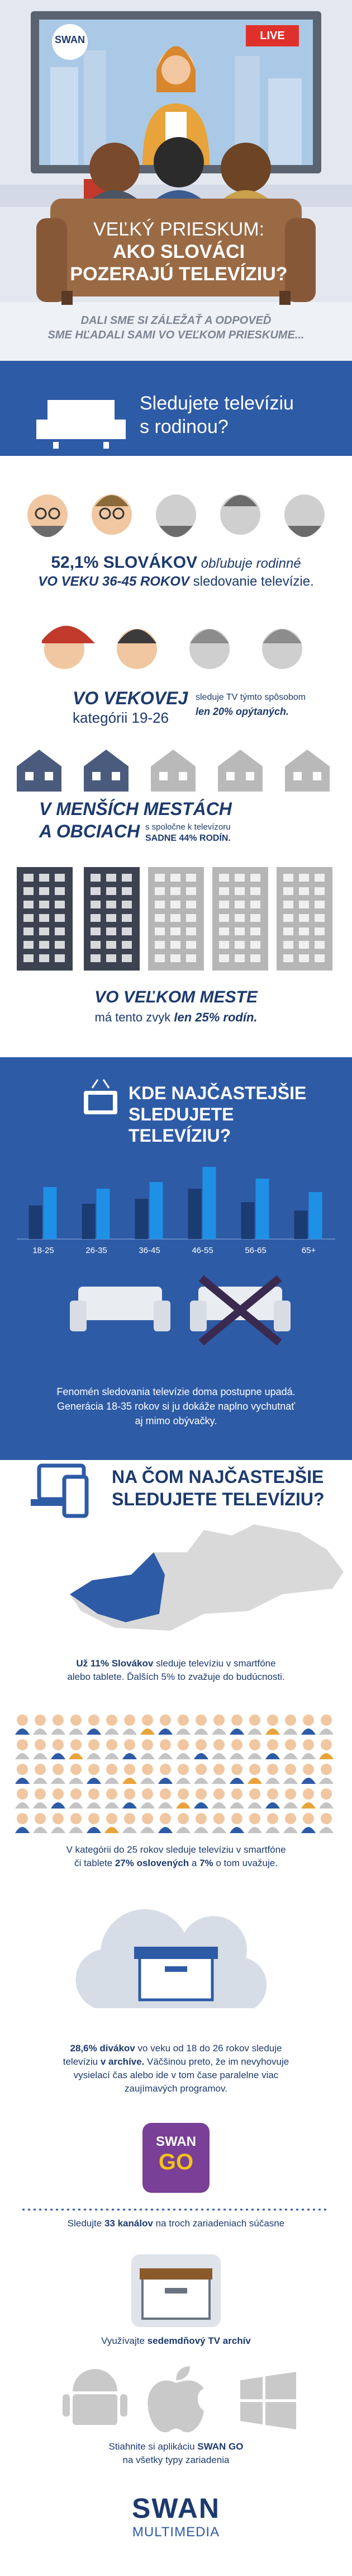 This screenshot has width=352, height=2576. What do you see at coordinates (115, 1663) in the screenshot?
I see `fact-emphasis: Už 11% Slovákov` at bounding box center [115, 1663].